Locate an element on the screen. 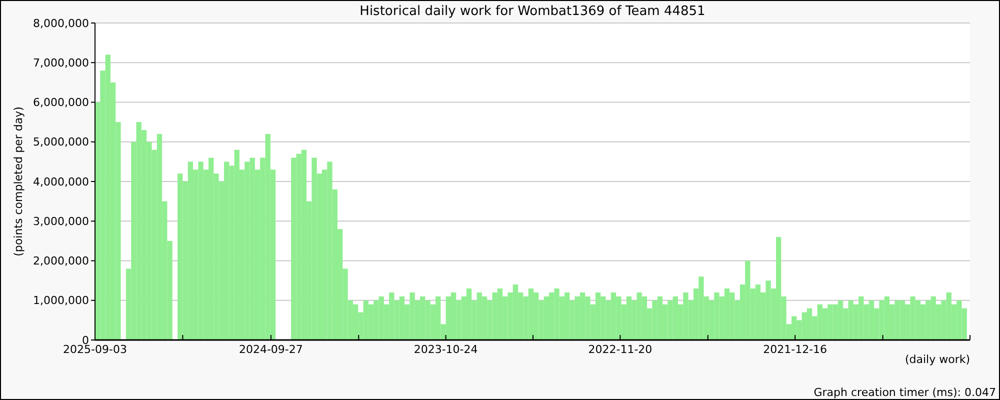 The height and width of the screenshot is (400, 1000). x-tick-label: 2023-10-24 is located at coordinates (446, 349).